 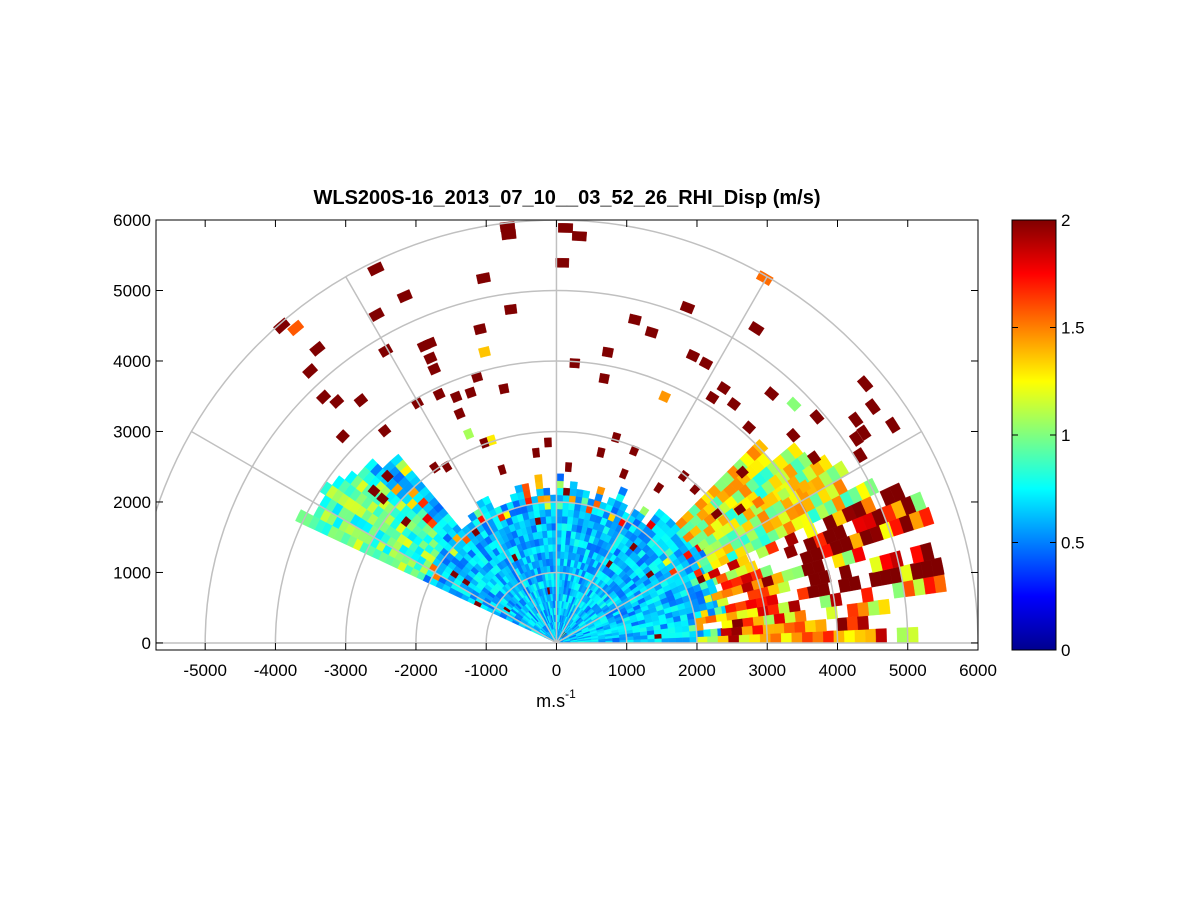 What do you see at coordinates (485, 670) in the screenshot?
I see `x-tick-label: -1000` at bounding box center [485, 670].